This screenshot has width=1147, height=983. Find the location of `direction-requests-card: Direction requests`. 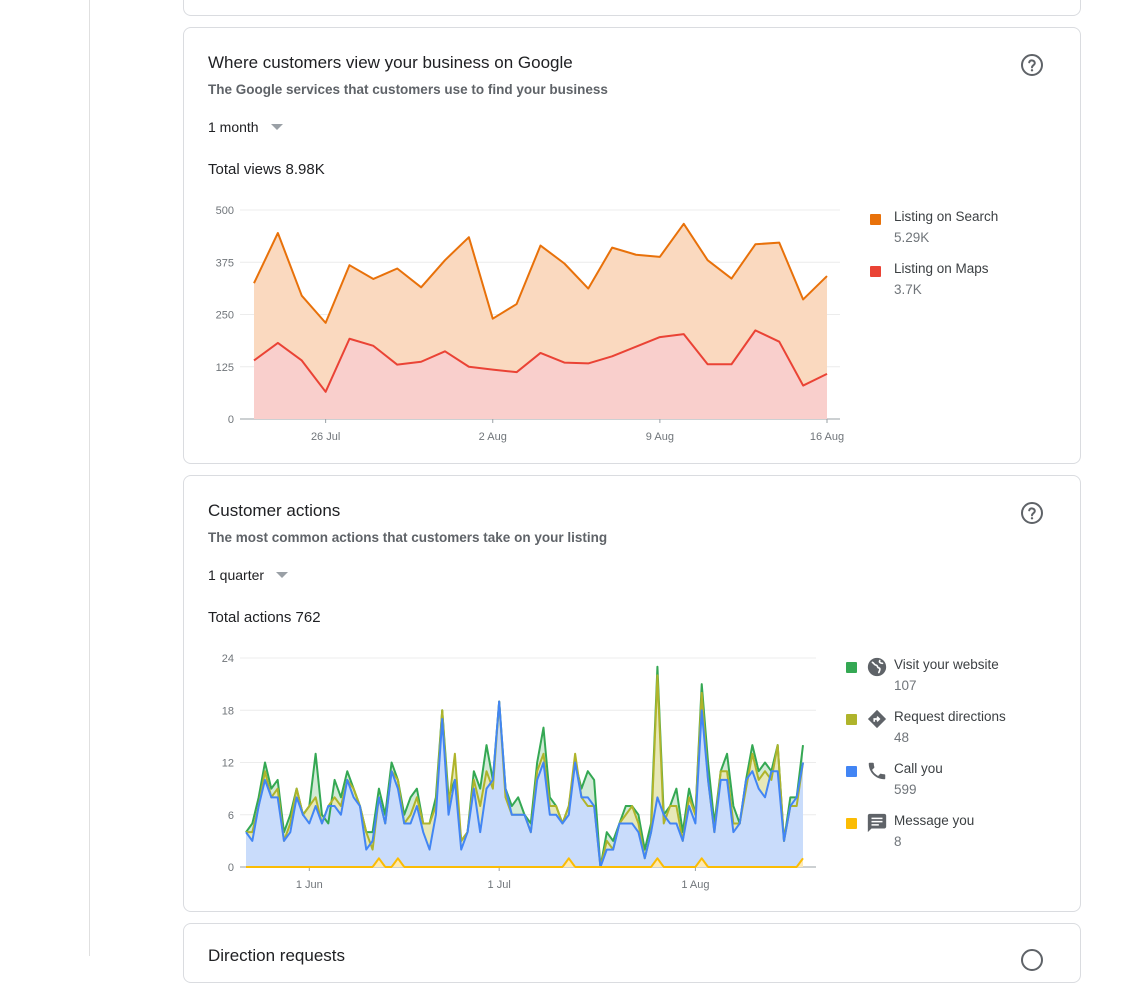

direction-requests-card: Direction requests is located at coordinates (632, 953).